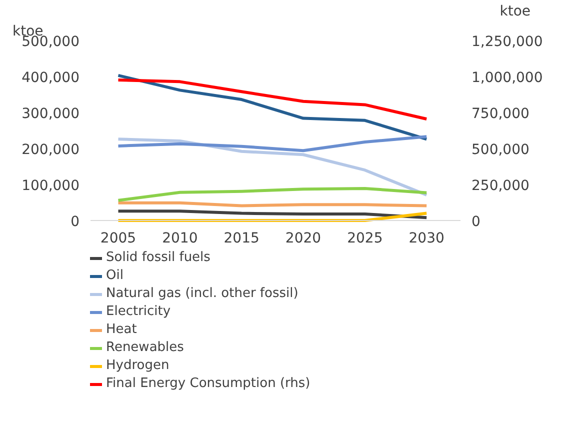 Image resolution: width=588 pixels, height=426 pixels. I want to click on y-tick-label: 100,000, so click(51, 186).